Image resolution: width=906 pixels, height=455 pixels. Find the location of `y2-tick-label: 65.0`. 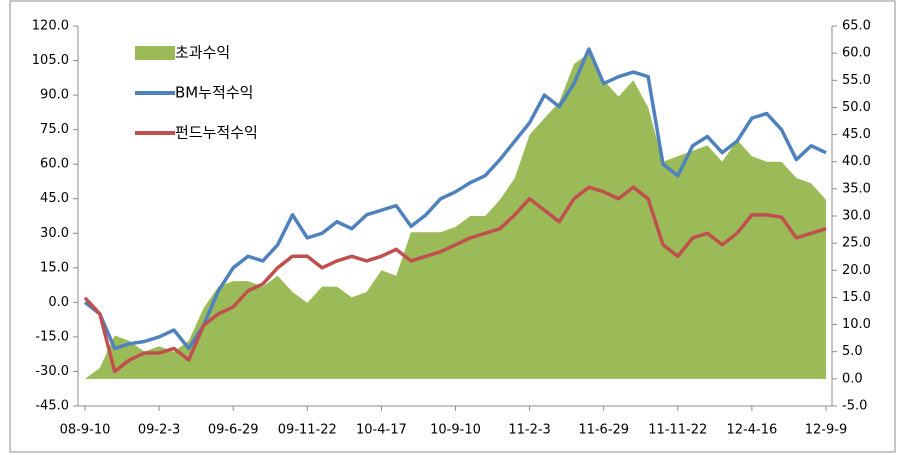

y2-tick-label: 65.0 is located at coordinates (856, 26).